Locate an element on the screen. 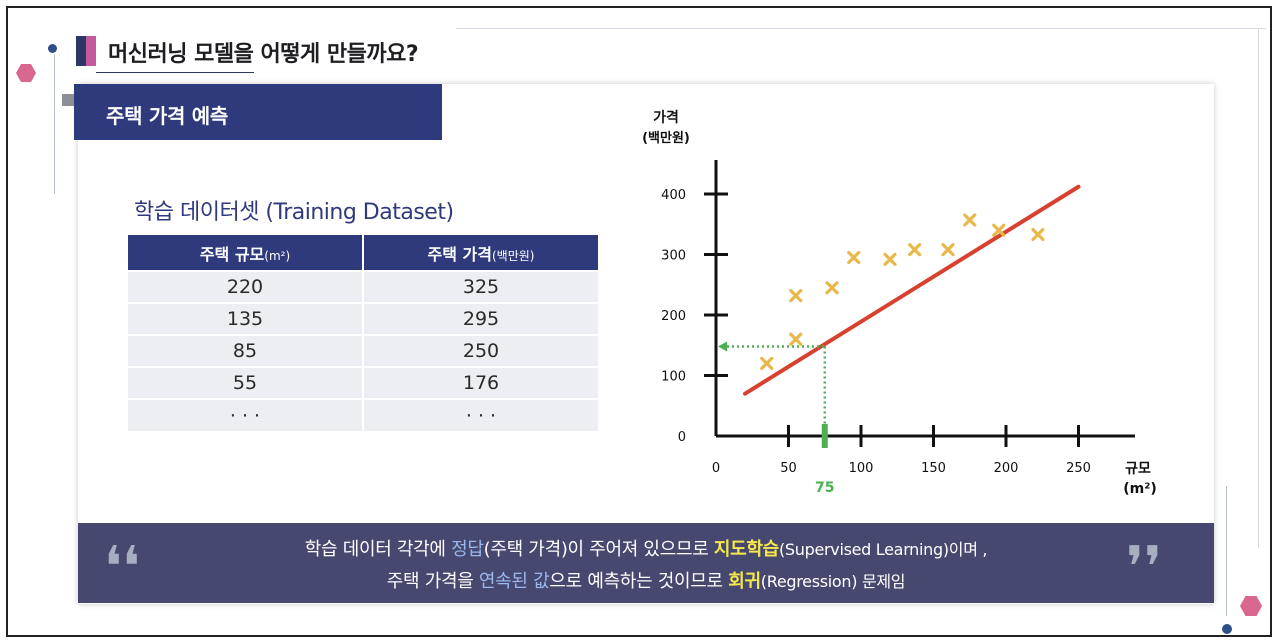  prediction-x-label: 75 is located at coordinates (824, 488).